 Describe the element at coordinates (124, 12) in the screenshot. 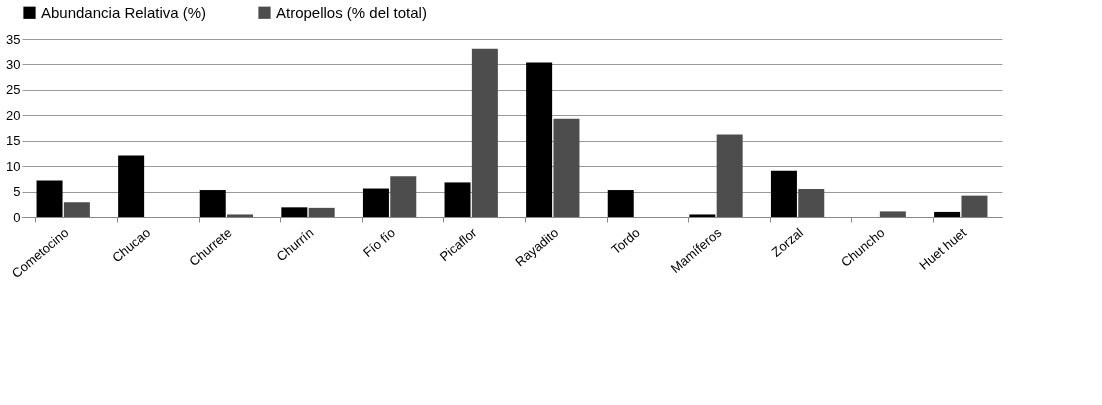

I see `legend-label: Abundancia Relativa (%)` at that location.